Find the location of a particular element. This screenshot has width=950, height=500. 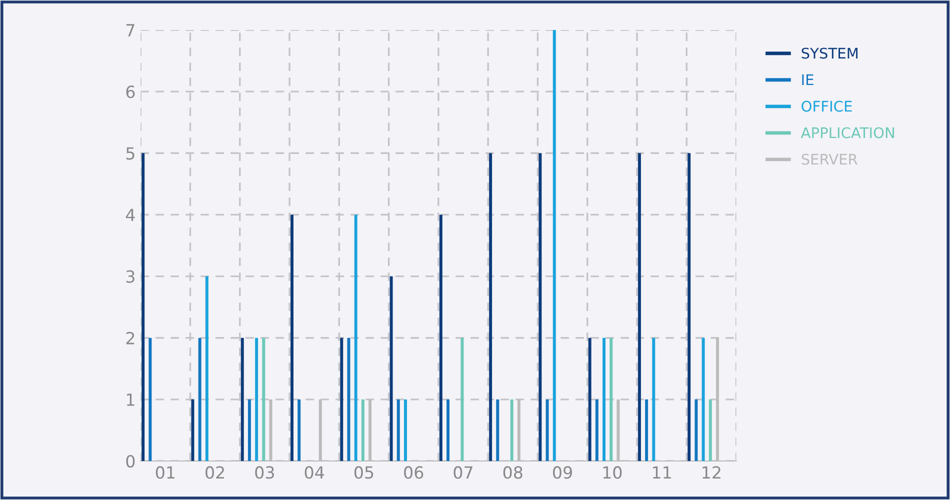

x-tick-label: 03 is located at coordinates (264, 472).